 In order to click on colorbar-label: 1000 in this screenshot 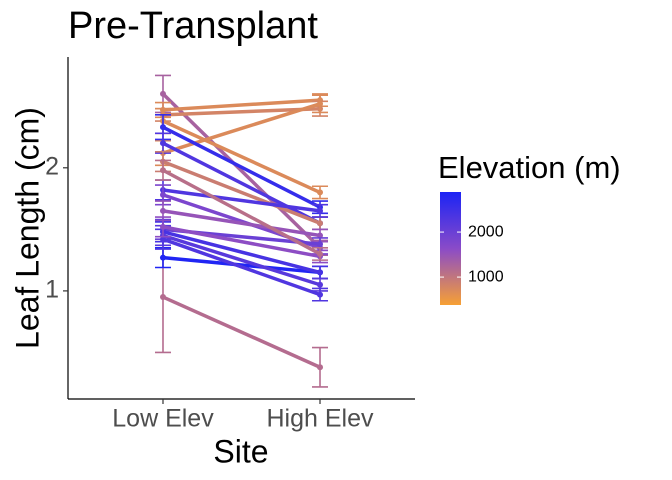, I will do `click(486, 276)`.